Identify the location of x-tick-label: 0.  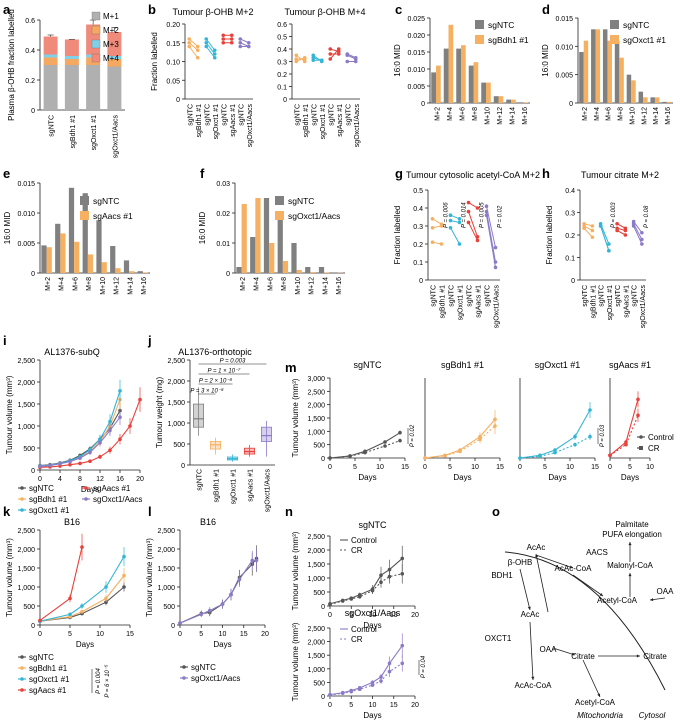
(520, 467).